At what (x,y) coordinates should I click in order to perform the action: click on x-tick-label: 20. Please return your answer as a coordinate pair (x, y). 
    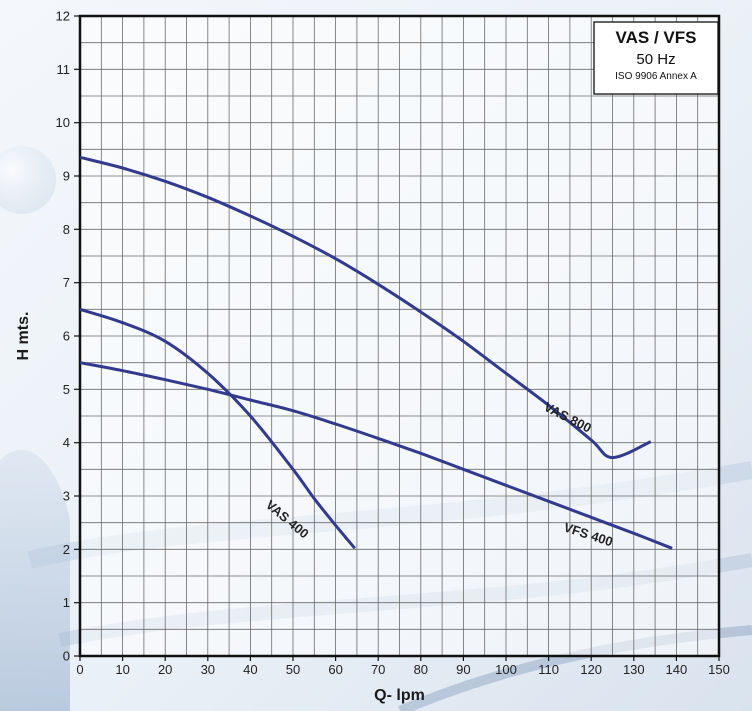
    Looking at the image, I should click on (165, 669).